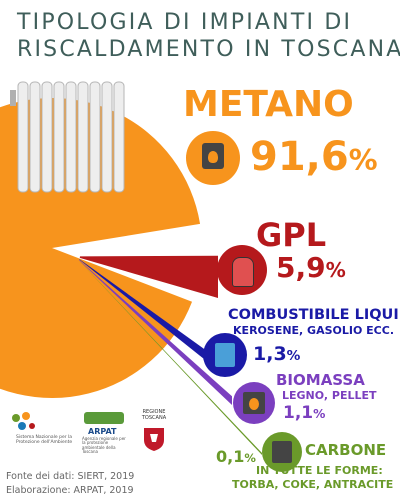 This screenshot has height=499, width=400. I want to click on label-biomassa: BIOMASSA, so click(320, 380).